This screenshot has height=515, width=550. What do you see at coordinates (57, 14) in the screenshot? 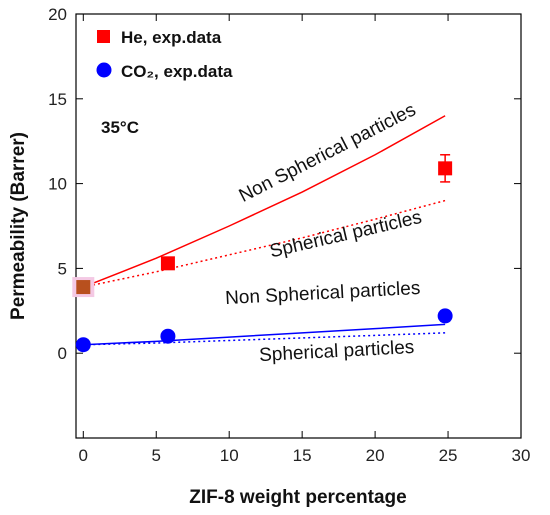
I see `y-tick-label: 20` at bounding box center [57, 14].